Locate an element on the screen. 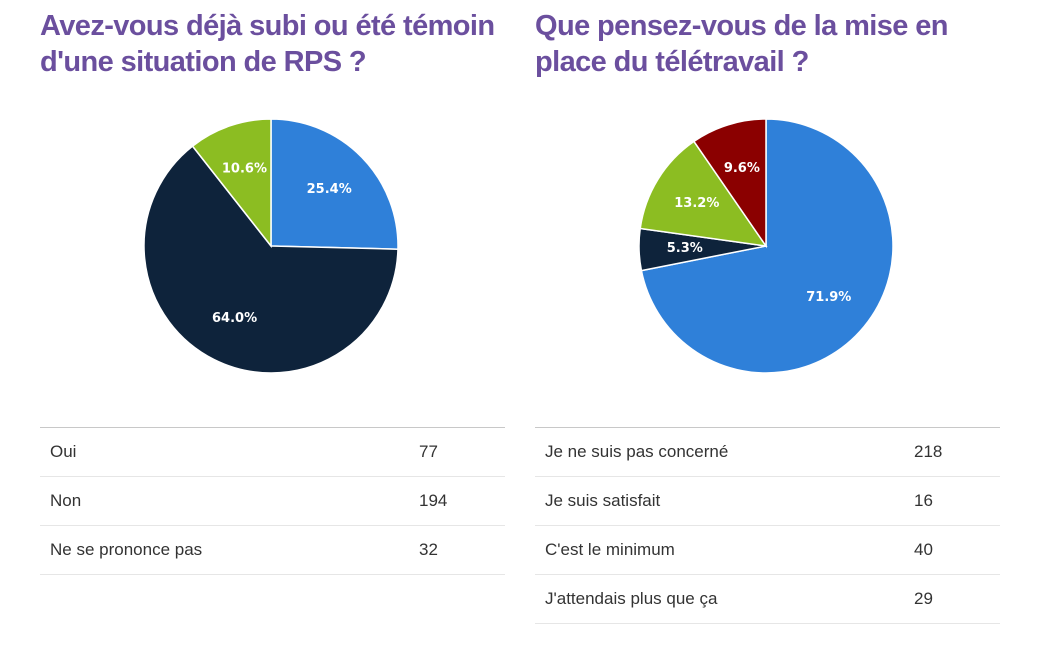 The image size is (1040, 651). answer-label: Je suis satisfait is located at coordinates (724, 501).